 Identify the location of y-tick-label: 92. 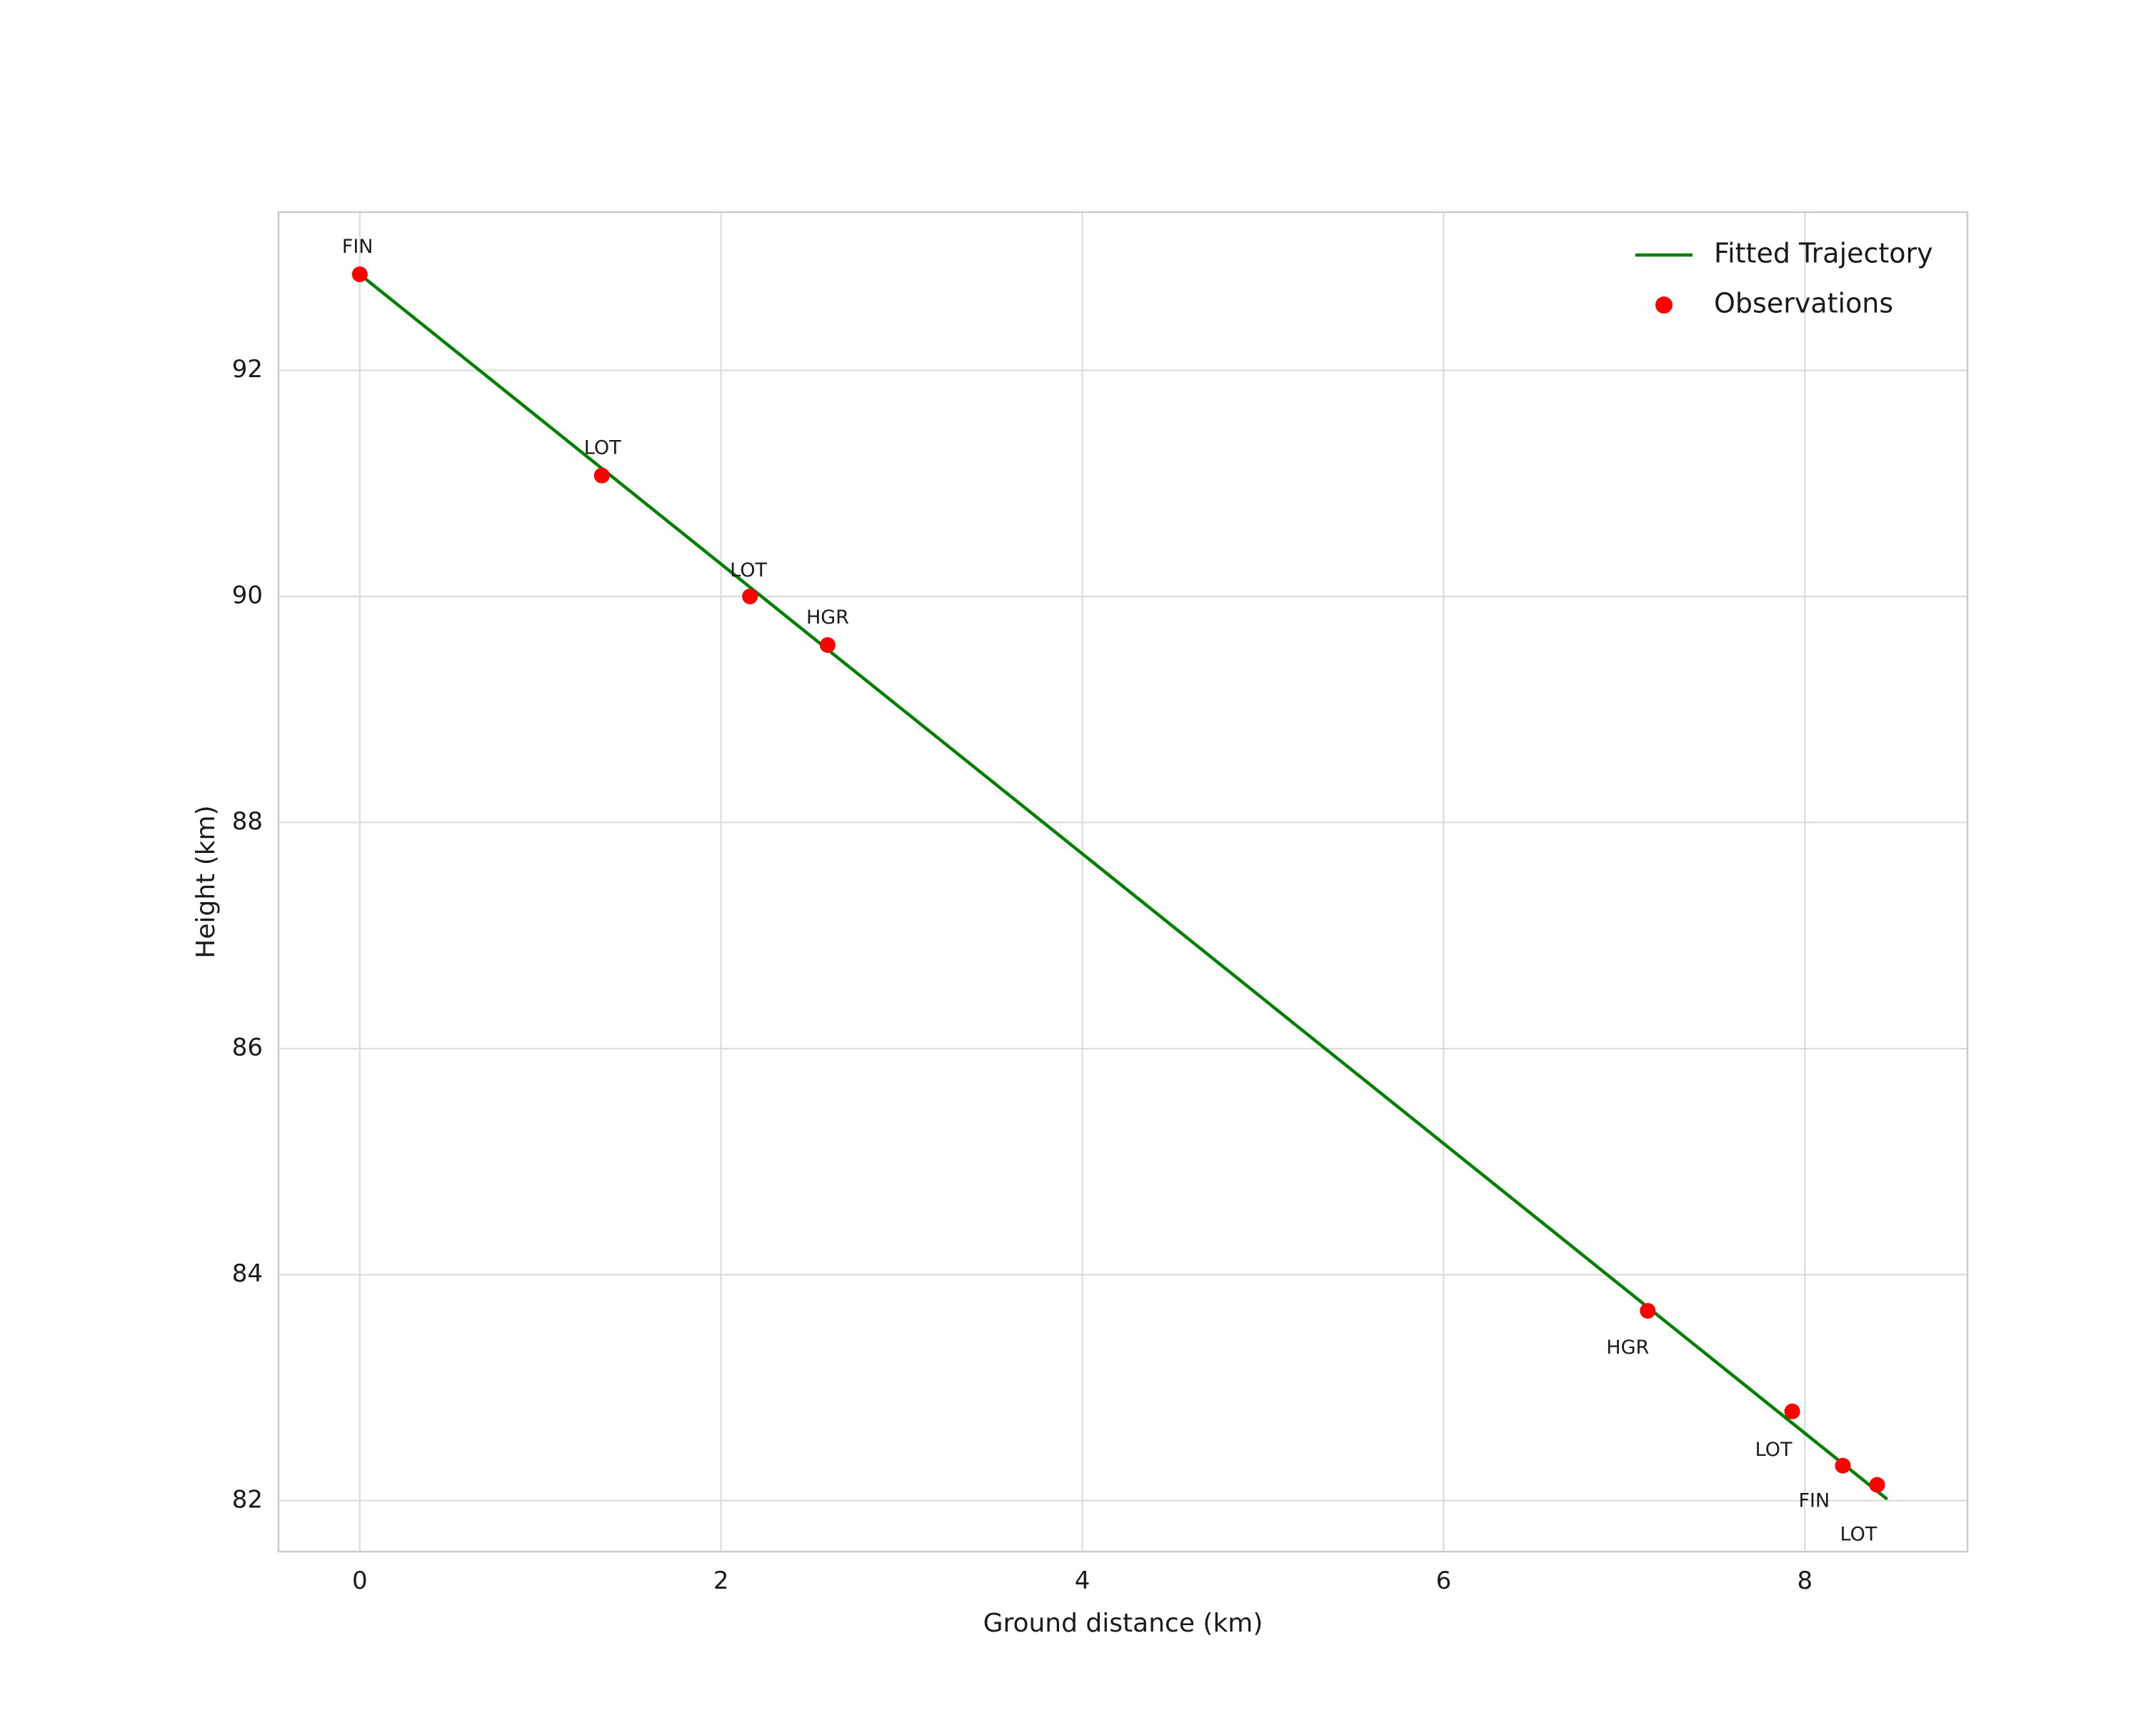
(248, 369).